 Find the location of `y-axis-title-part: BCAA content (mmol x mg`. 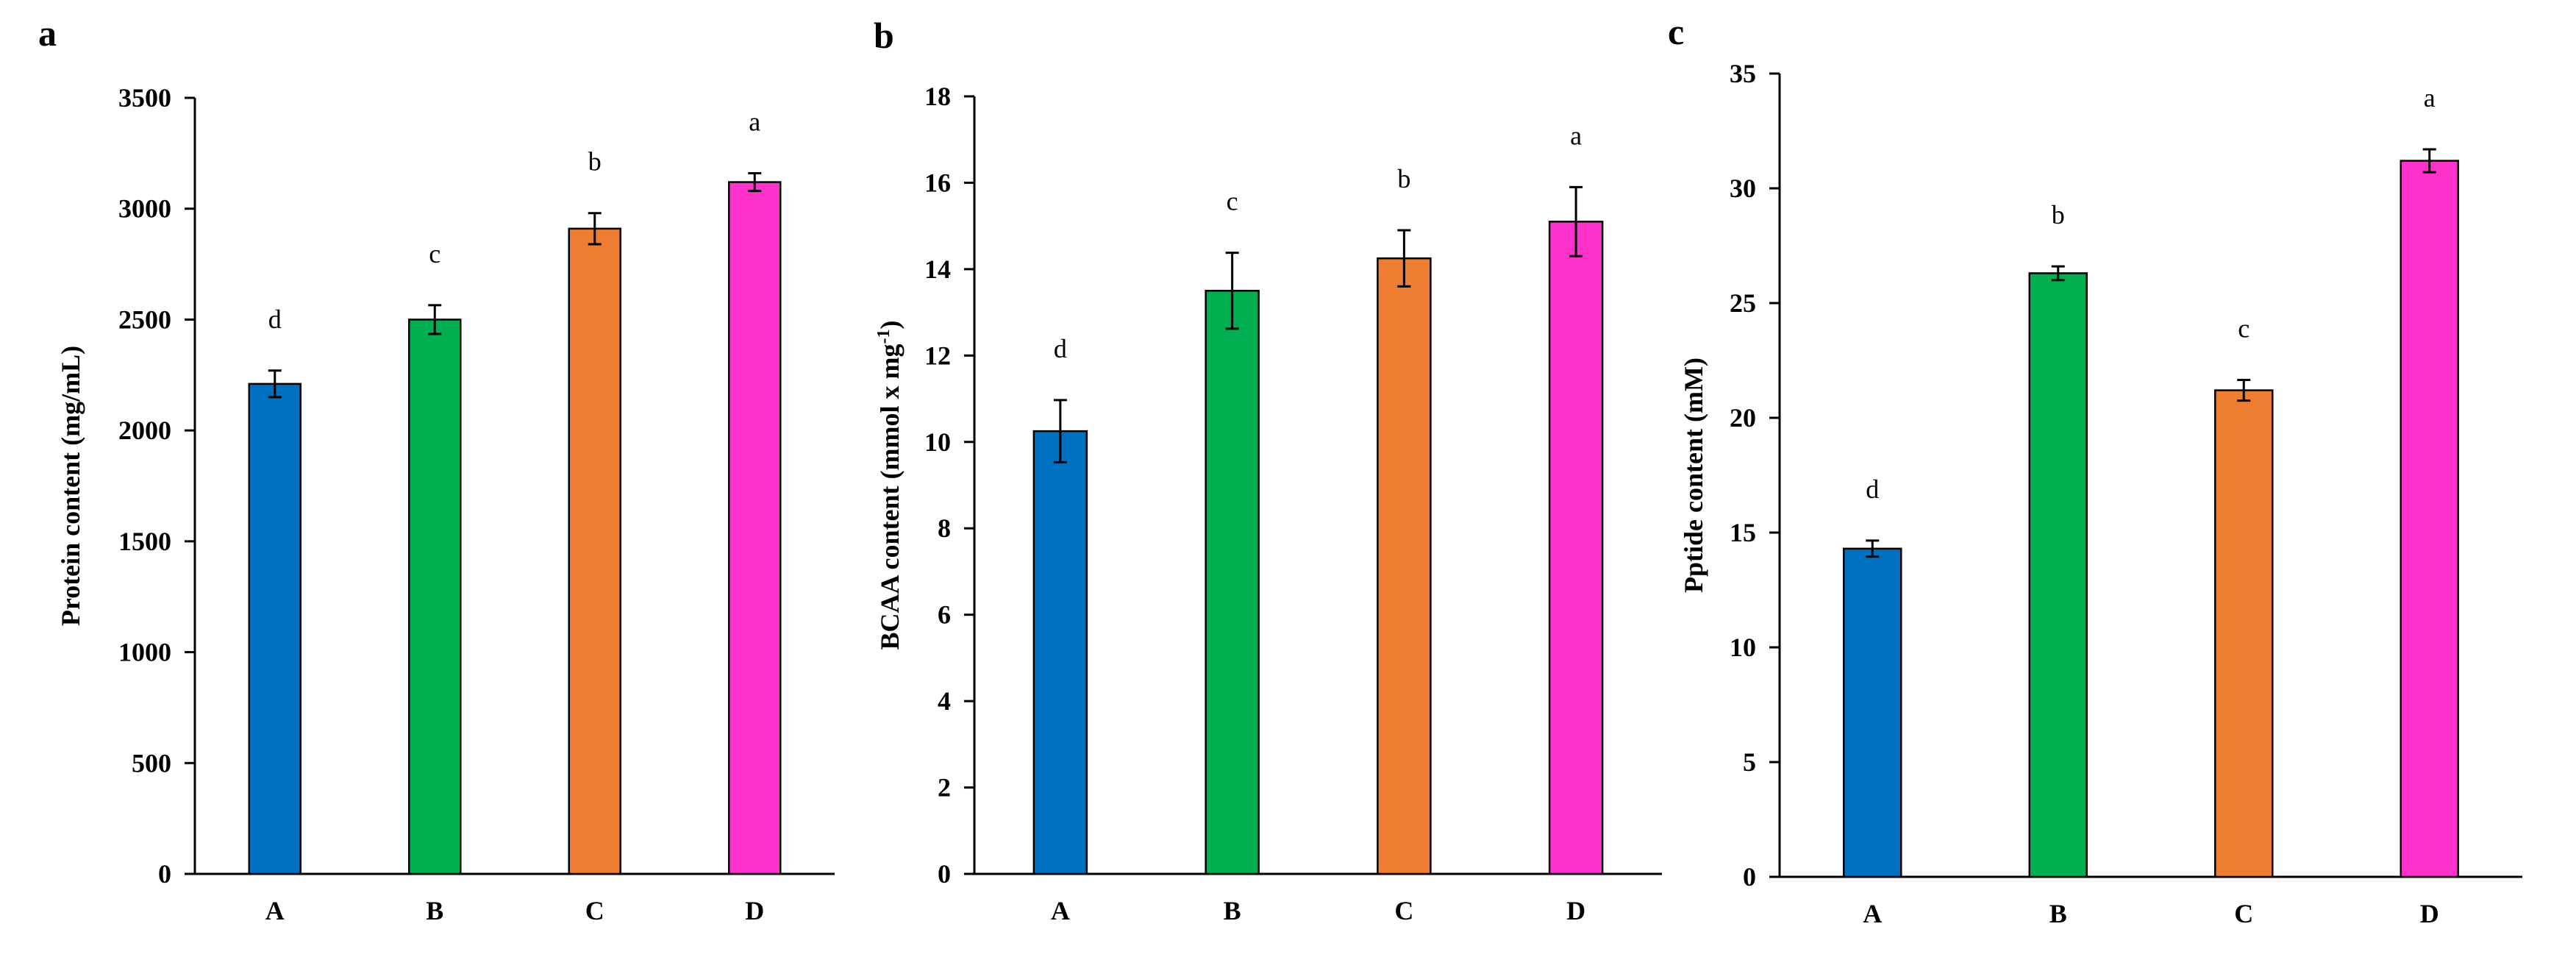

y-axis-title-part: BCAA content (mmol x mg is located at coordinates (890, 497).